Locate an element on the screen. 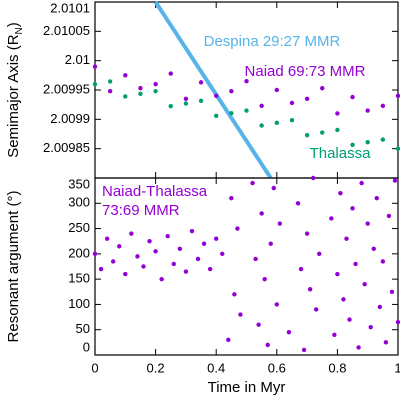  x-tick-label: 0.6 is located at coordinates (277, 367).